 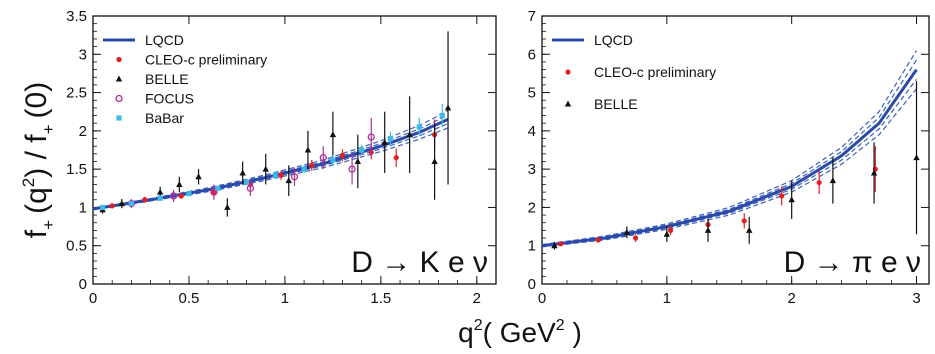 I want to click on x-tick-label: 3, so click(x=916, y=298).